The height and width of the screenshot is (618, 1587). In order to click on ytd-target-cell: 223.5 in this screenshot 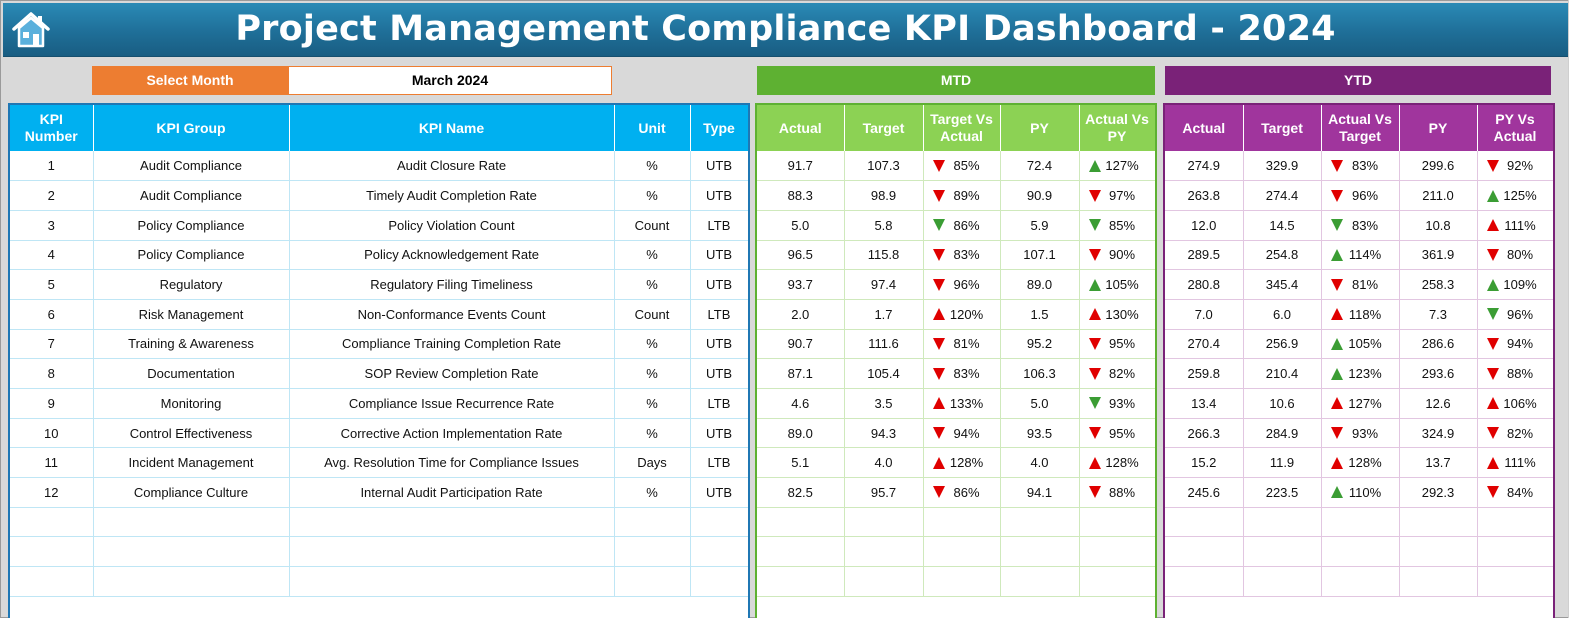, I will do `click(1282, 492)`.